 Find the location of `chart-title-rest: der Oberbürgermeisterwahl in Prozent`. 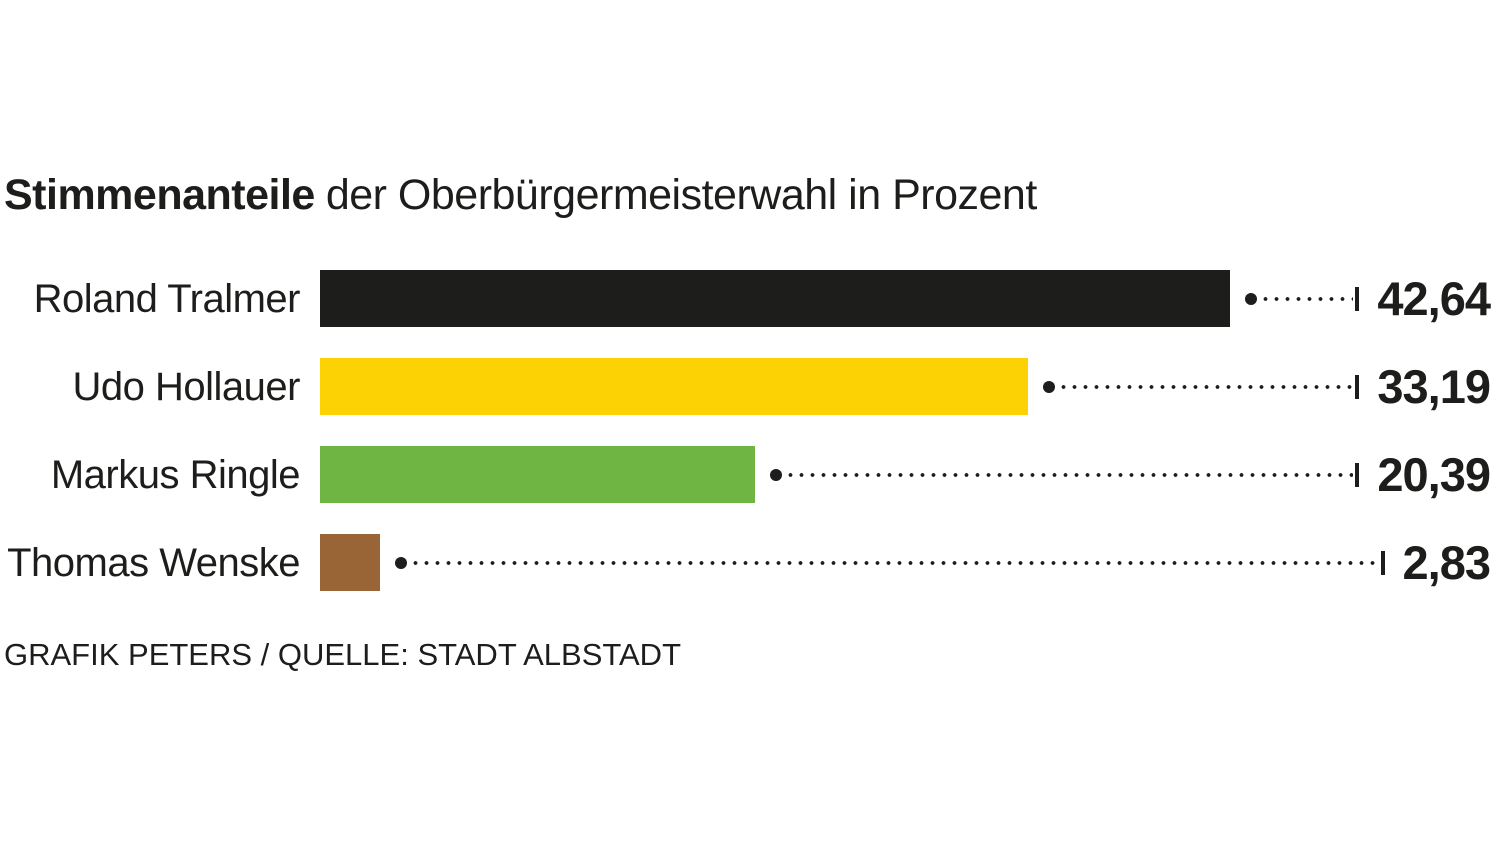

chart-title-rest: der Oberbürgermeisterwahl in Prozent is located at coordinates (681, 195).